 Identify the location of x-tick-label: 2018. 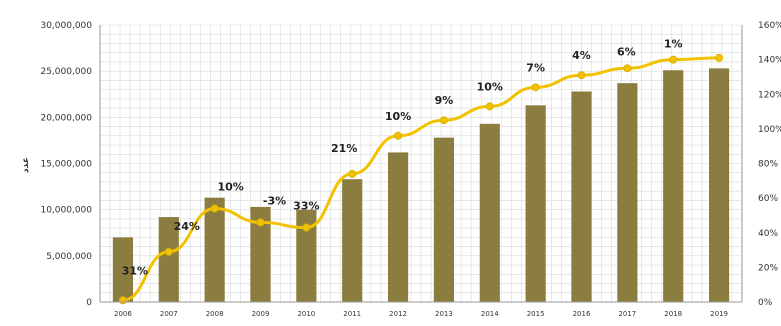
(673, 314).